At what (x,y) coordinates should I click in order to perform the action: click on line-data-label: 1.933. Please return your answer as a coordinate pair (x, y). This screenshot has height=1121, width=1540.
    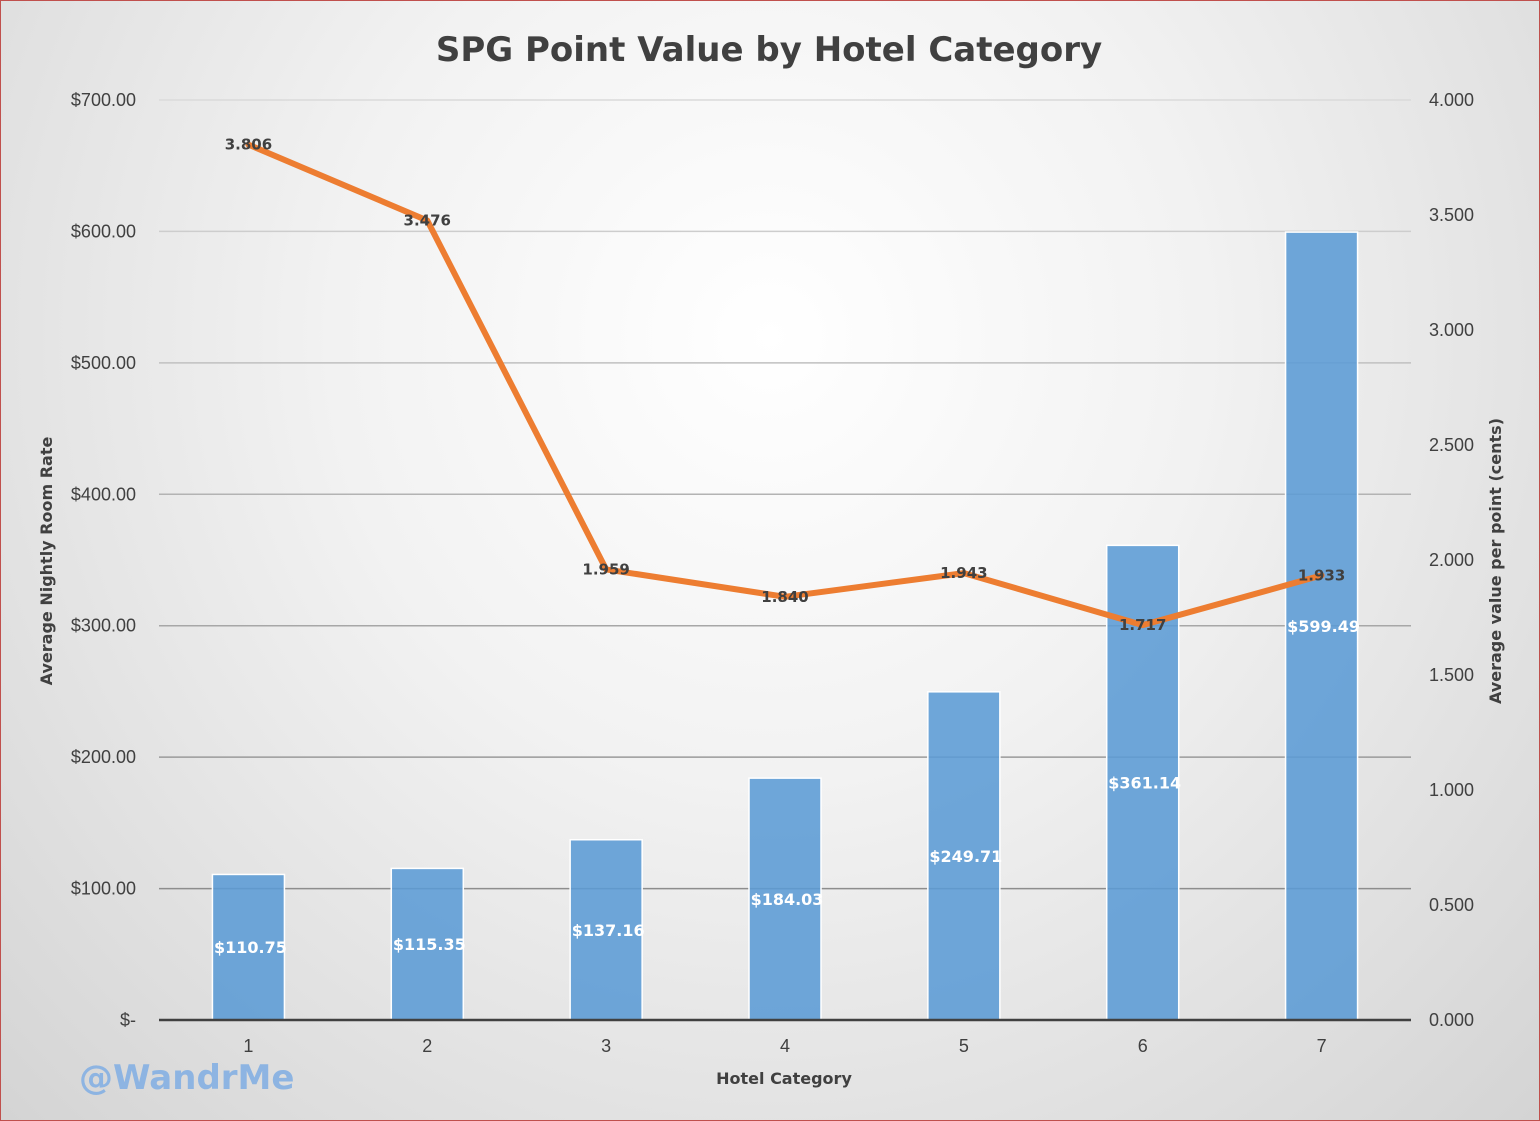
    Looking at the image, I should click on (1321, 575).